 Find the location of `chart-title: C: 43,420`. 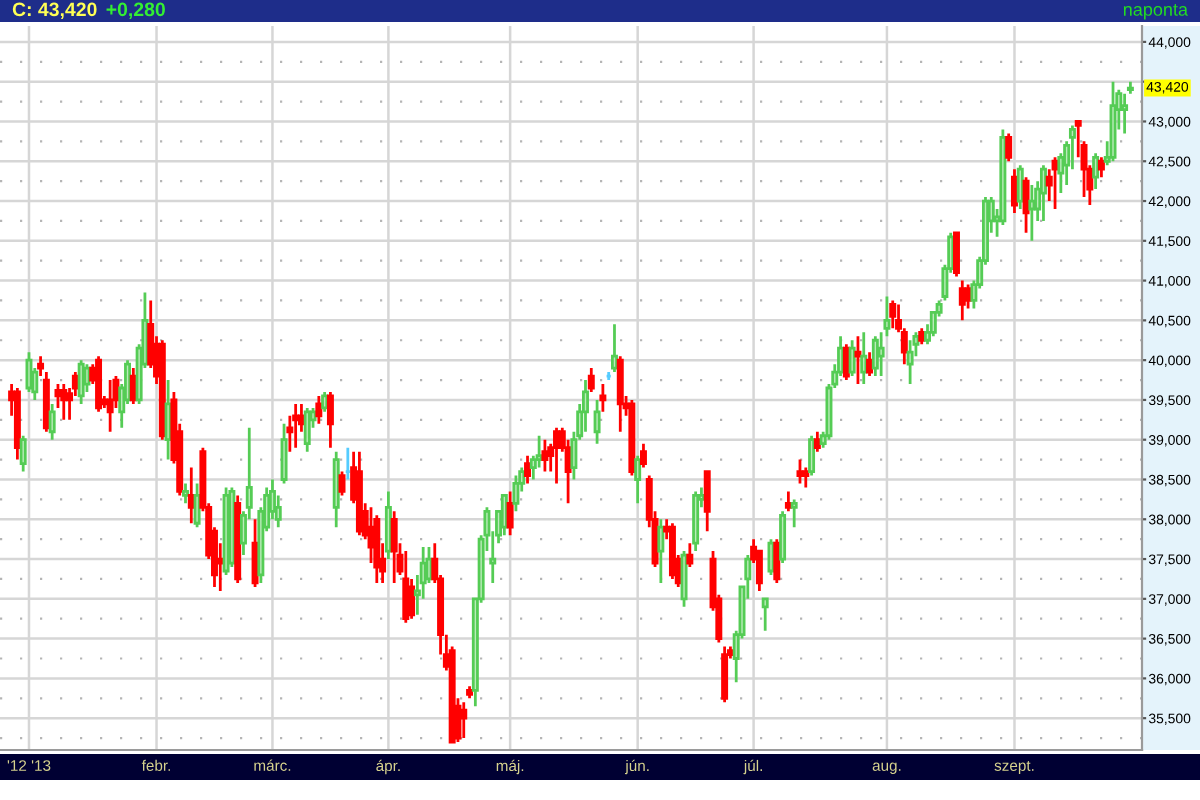

chart-title: C: 43,420 is located at coordinates (54, 11).